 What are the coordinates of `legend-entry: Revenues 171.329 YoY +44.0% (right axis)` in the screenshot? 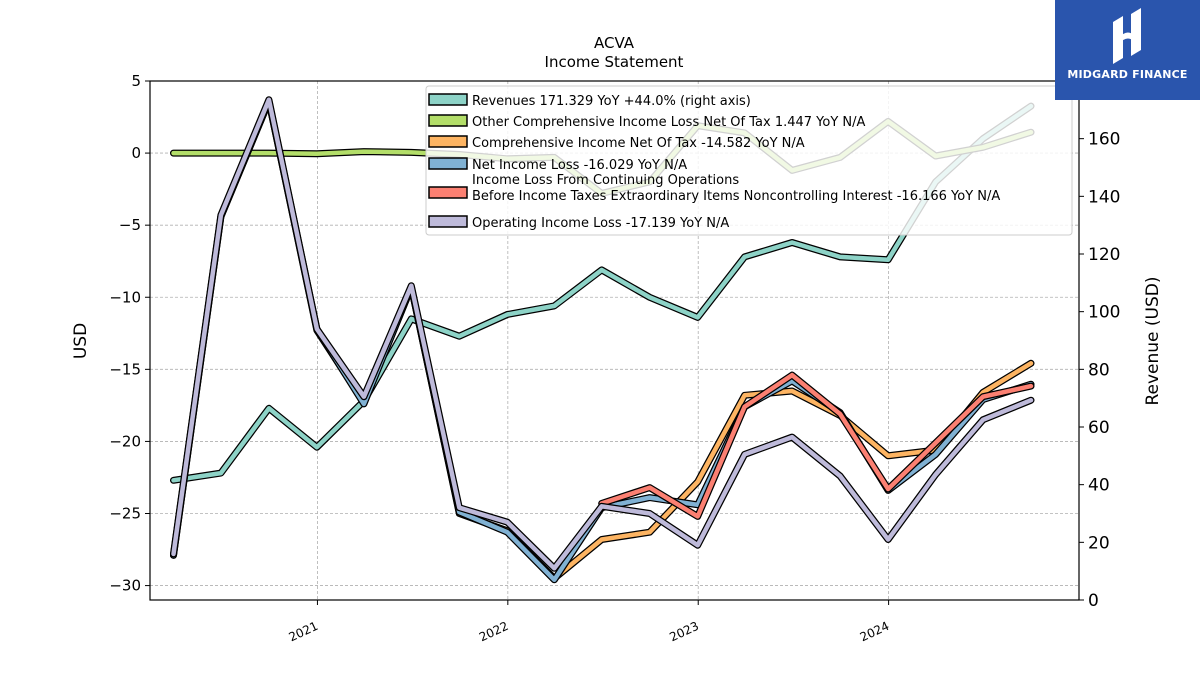 It's located at (611, 101).